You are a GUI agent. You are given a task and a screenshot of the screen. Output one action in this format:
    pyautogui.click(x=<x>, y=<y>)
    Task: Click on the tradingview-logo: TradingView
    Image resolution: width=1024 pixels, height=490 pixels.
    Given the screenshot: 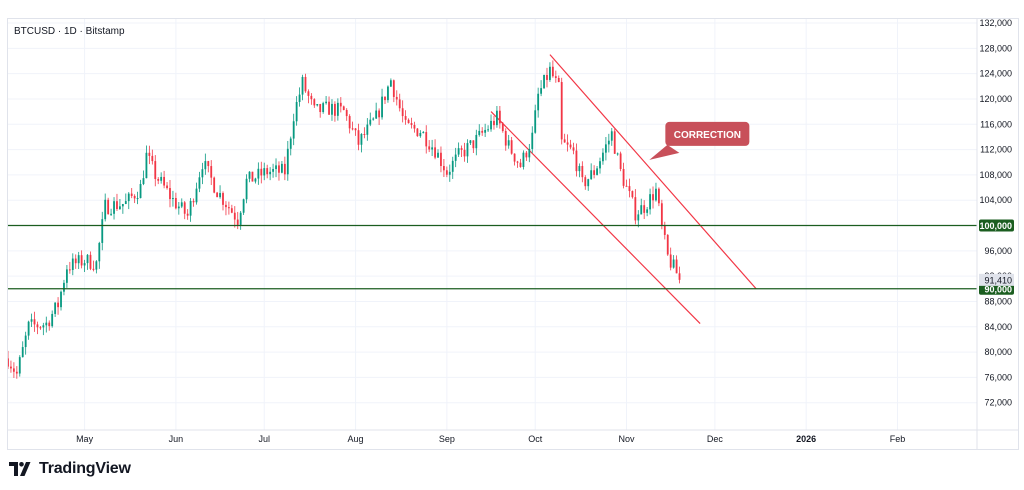 What is the action you would take?
    pyautogui.click(x=70, y=469)
    